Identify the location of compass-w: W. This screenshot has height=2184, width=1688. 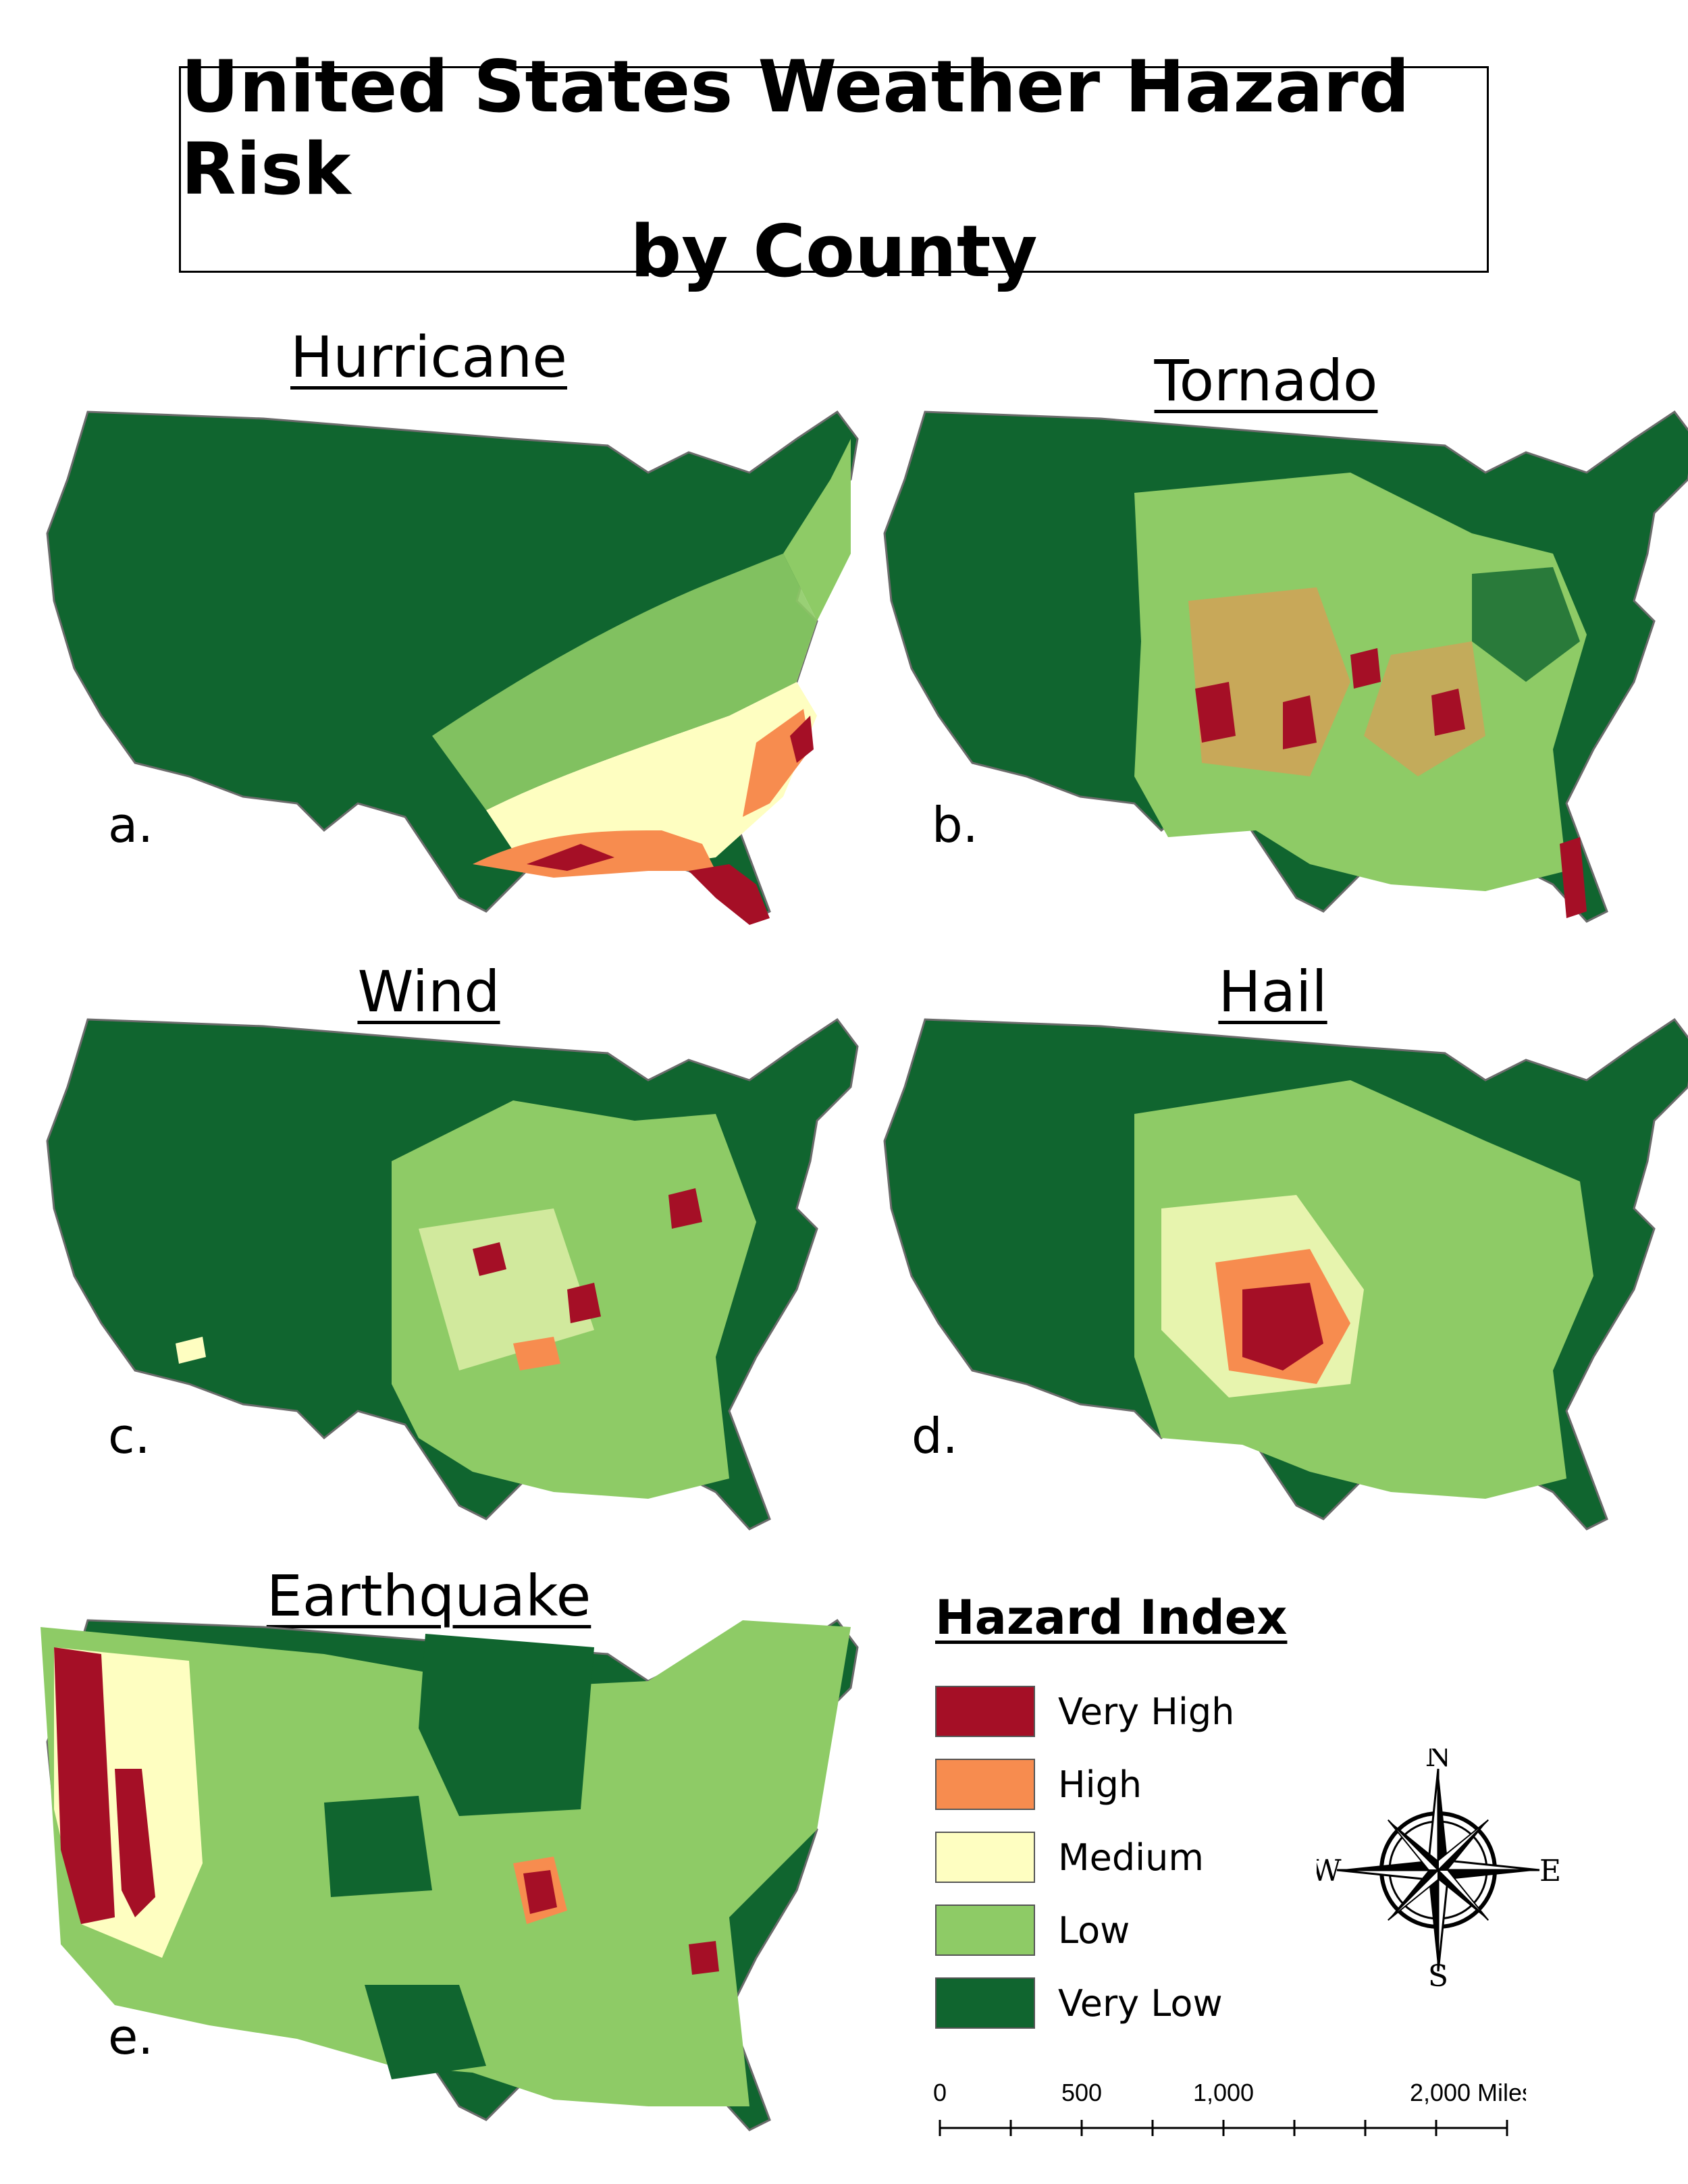
(1329, 1871).